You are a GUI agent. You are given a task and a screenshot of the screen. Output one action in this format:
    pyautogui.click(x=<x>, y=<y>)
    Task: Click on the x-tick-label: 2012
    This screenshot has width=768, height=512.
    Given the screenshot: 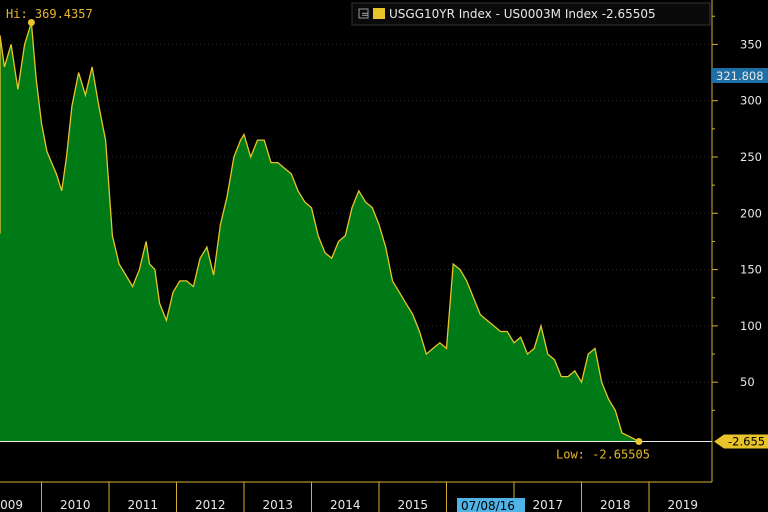 What is the action you would take?
    pyautogui.click(x=210, y=505)
    